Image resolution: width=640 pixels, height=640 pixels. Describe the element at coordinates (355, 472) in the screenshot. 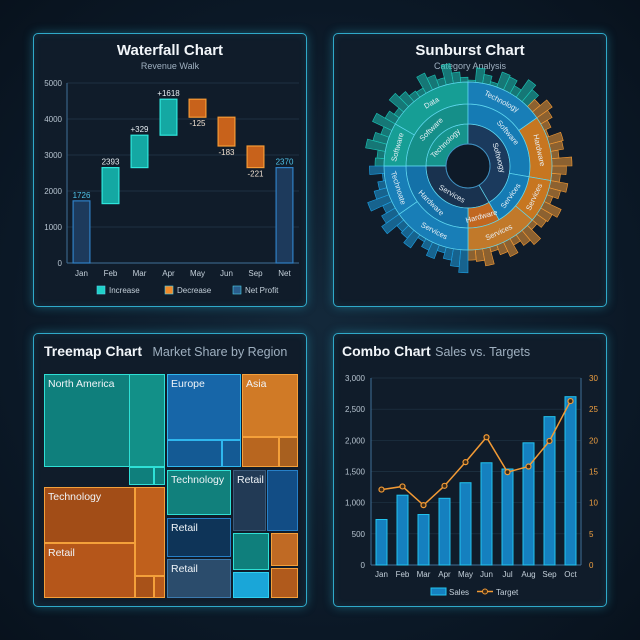

I see `y-left-tick-label: 1,500` at that location.